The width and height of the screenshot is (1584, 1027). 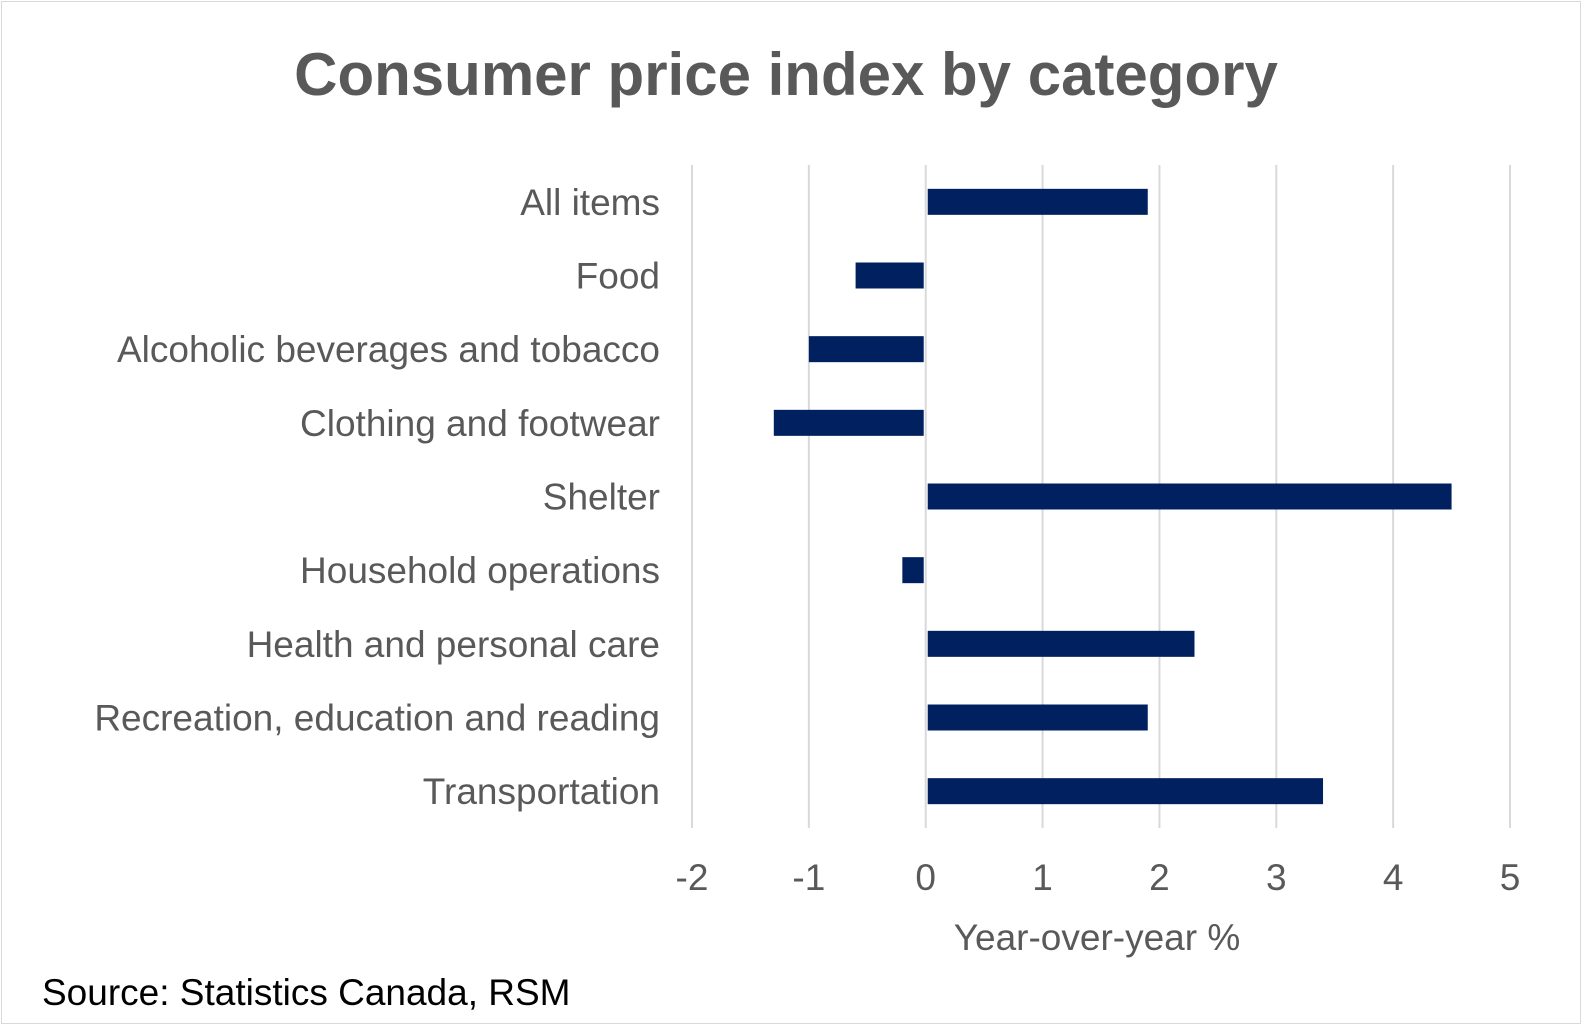 What do you see at coordinates (692, 877) in the screenshot?
I see `x-tick-label: -2` at bounding box center [692, 877].